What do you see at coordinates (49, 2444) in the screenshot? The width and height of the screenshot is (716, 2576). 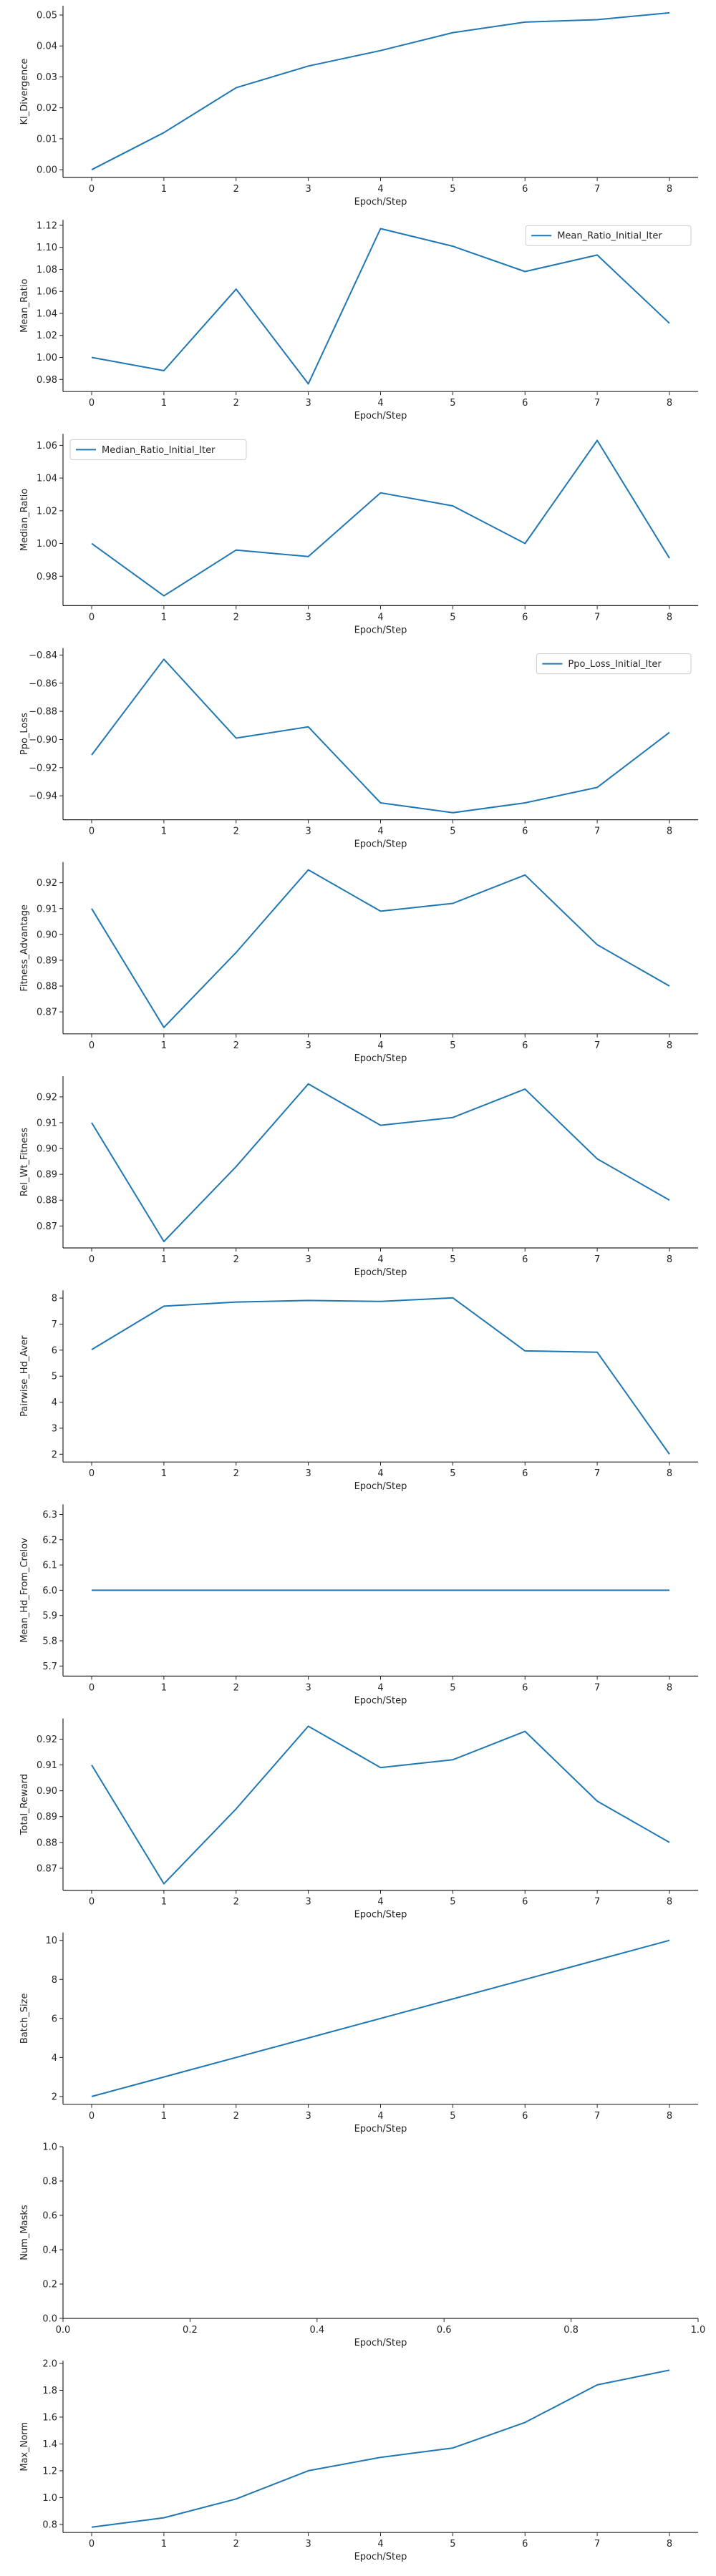 I see `y-tick-label: 1.4` at bounding box center [49, 2444].